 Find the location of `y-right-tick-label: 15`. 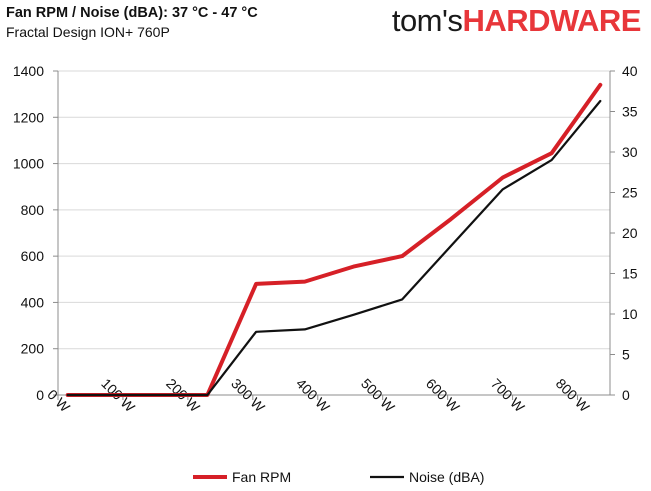

y-right-tick-label: 15 is located at coordinates (630, 274).